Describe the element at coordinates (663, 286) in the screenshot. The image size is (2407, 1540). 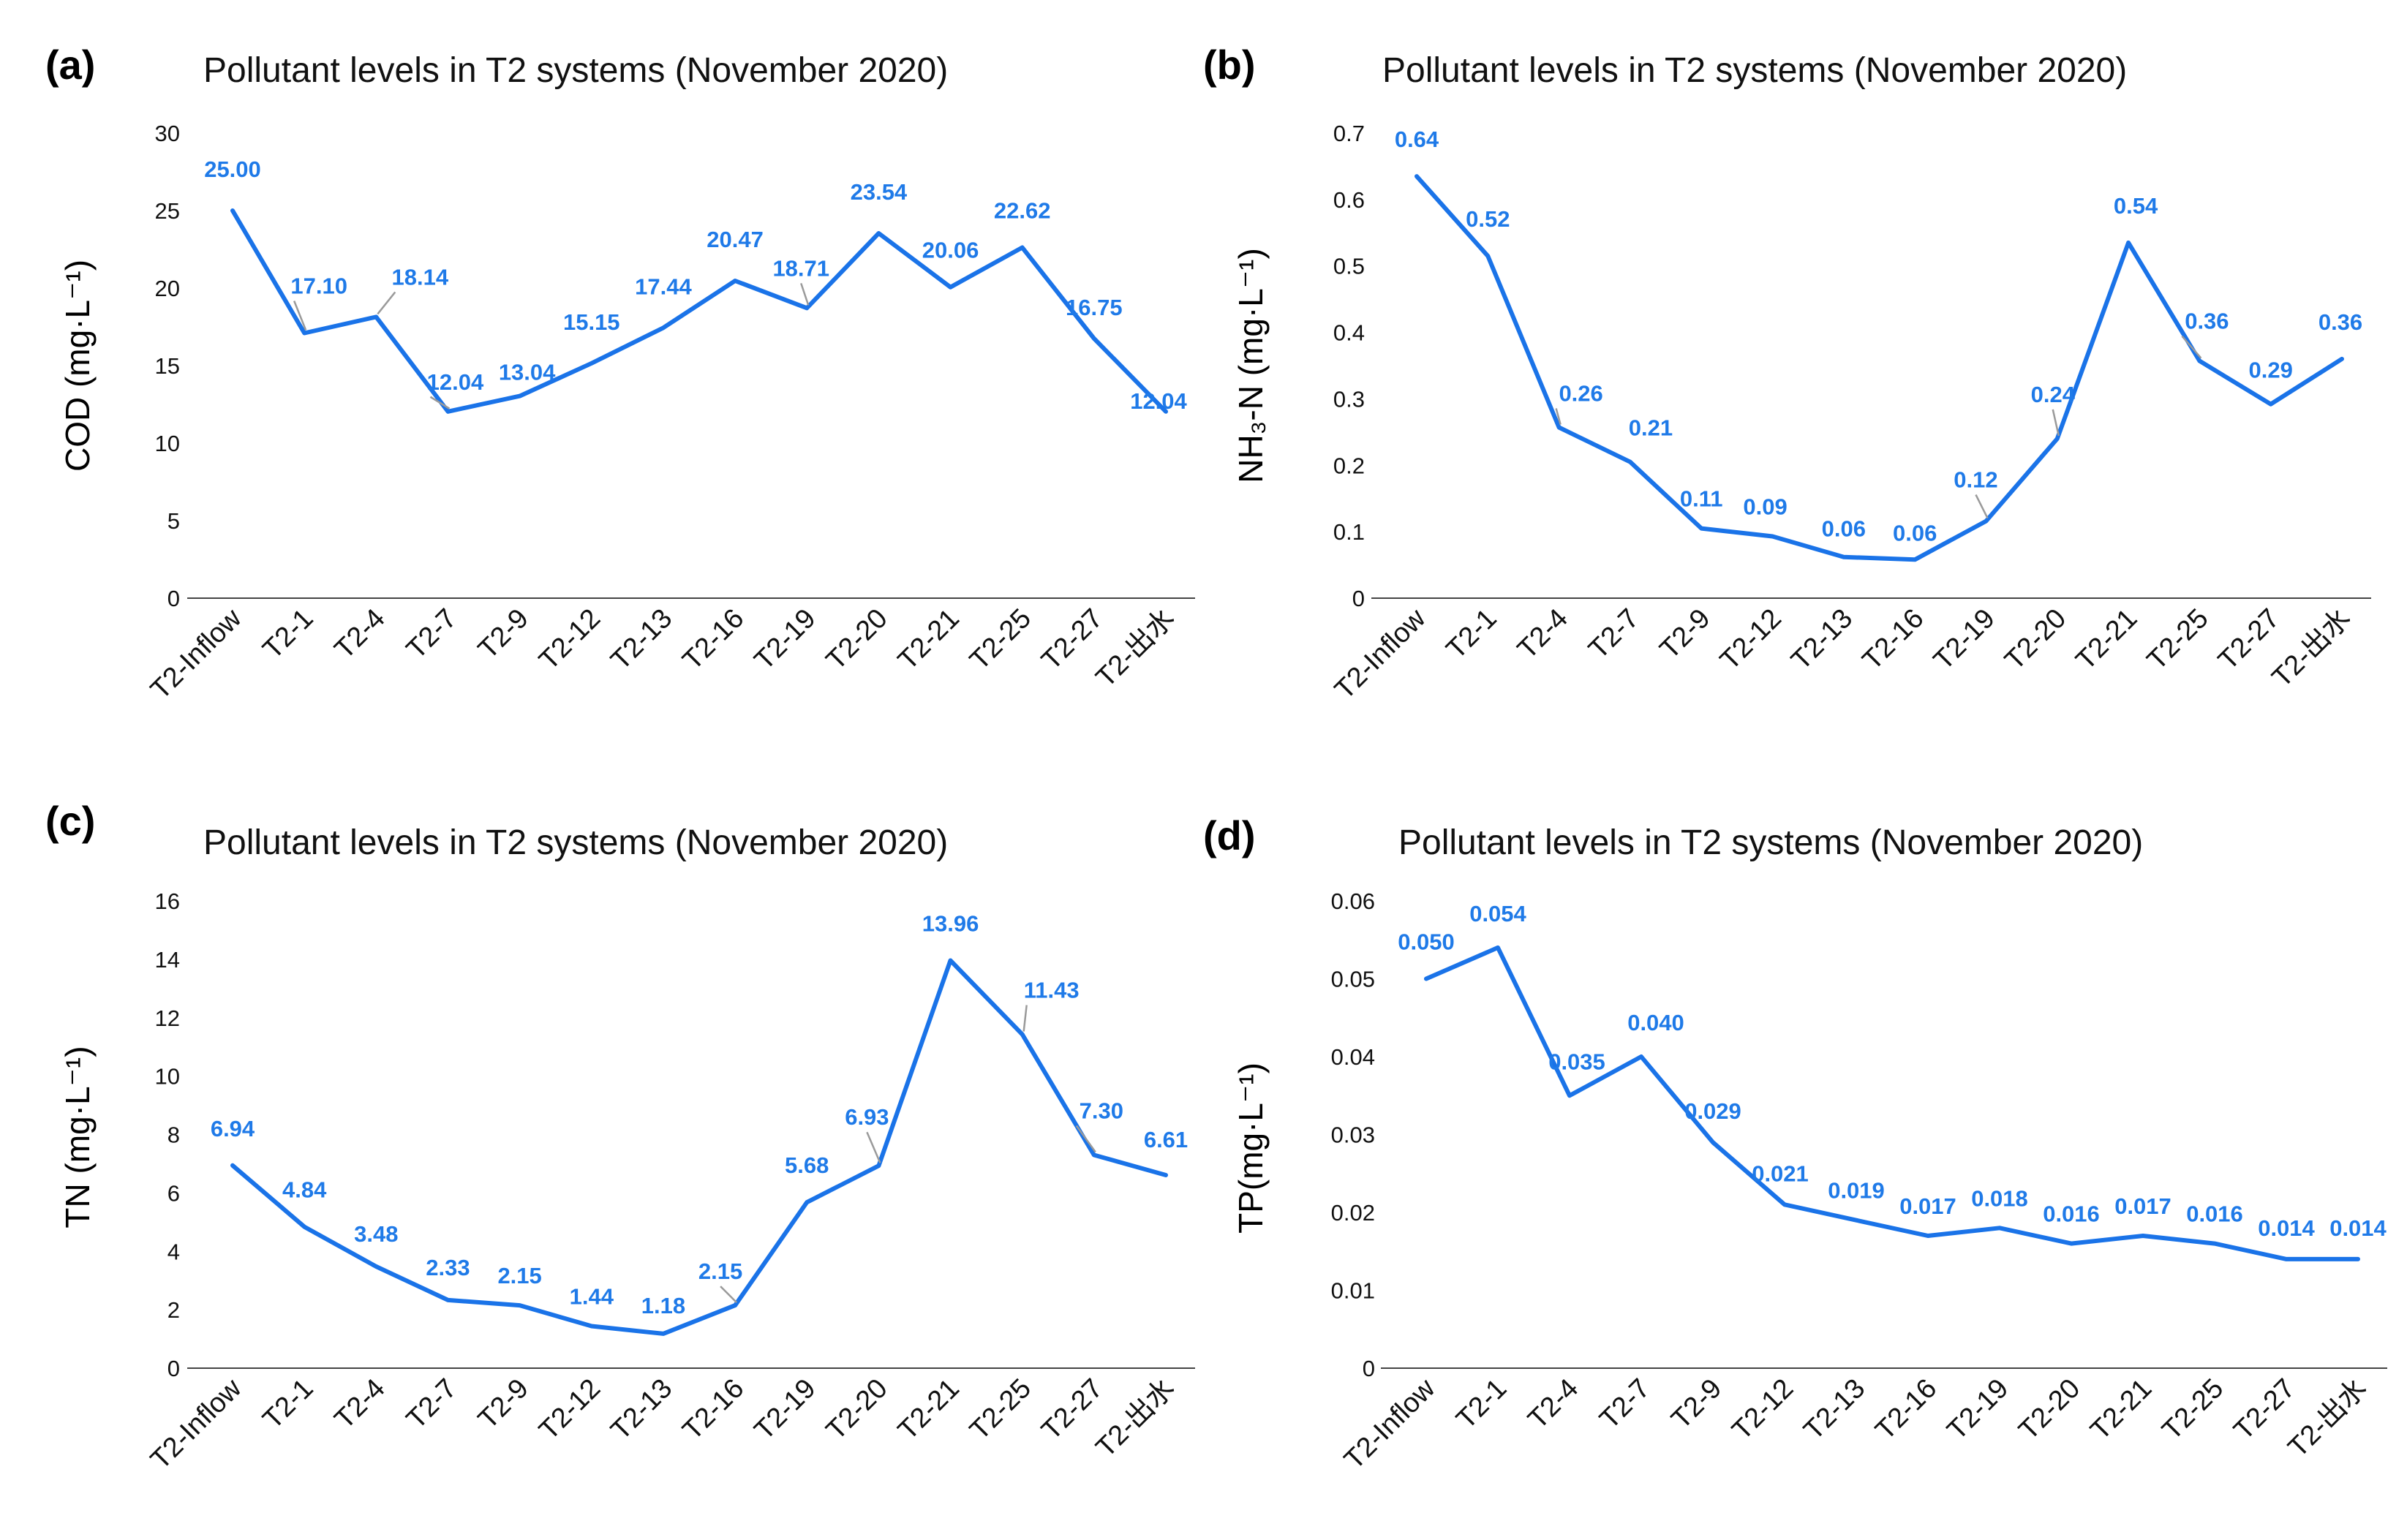
I see `panel-a-data-label: 17.44` at that location.